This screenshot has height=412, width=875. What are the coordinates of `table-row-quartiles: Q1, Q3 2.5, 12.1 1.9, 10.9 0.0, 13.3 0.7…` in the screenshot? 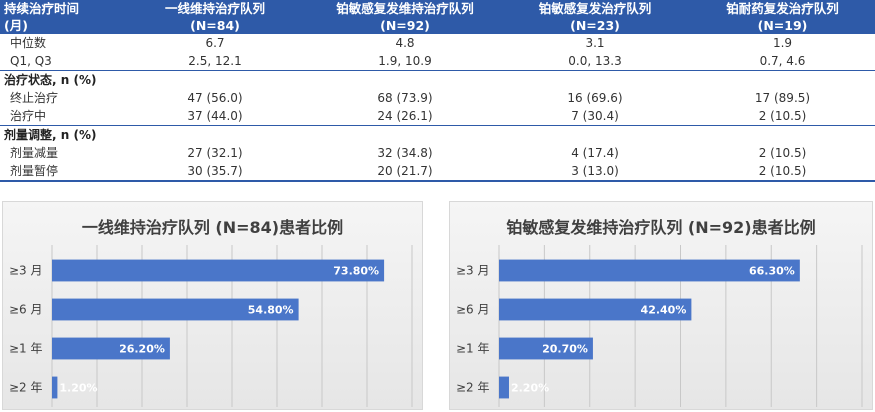 It's located at (437, 61).